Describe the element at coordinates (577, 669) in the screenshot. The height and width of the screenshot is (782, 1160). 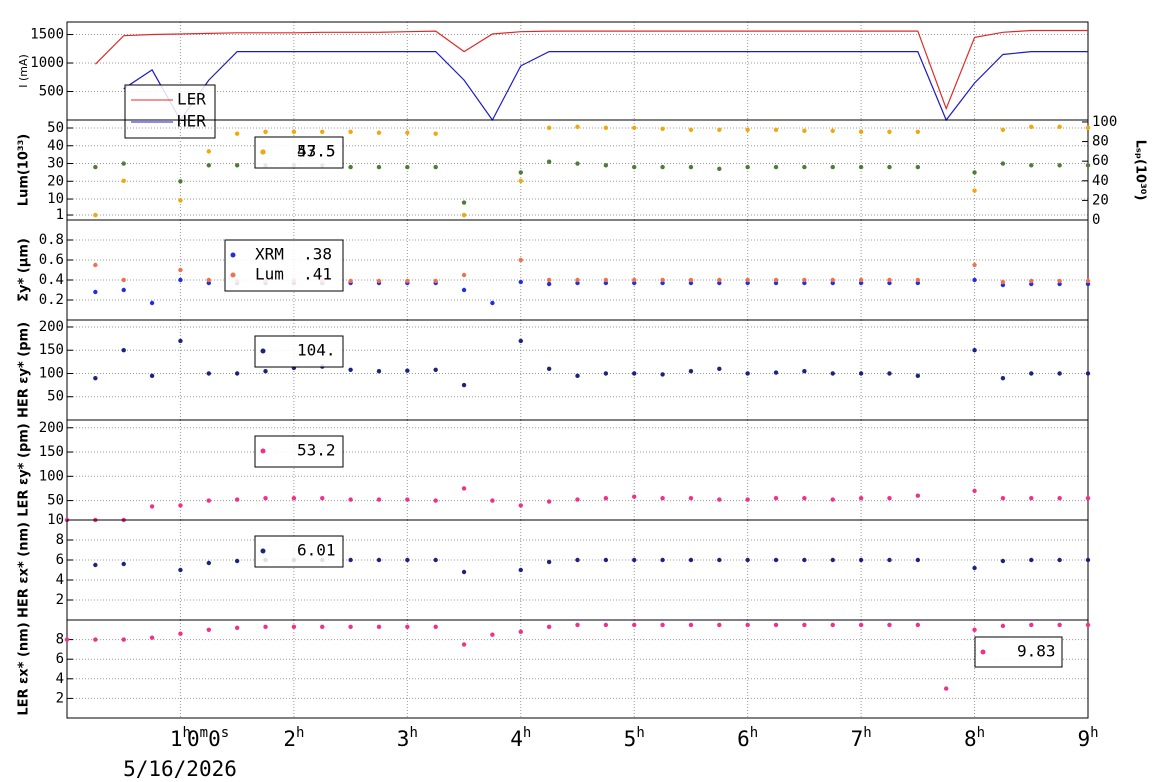
I see `plot-frame` at that location.